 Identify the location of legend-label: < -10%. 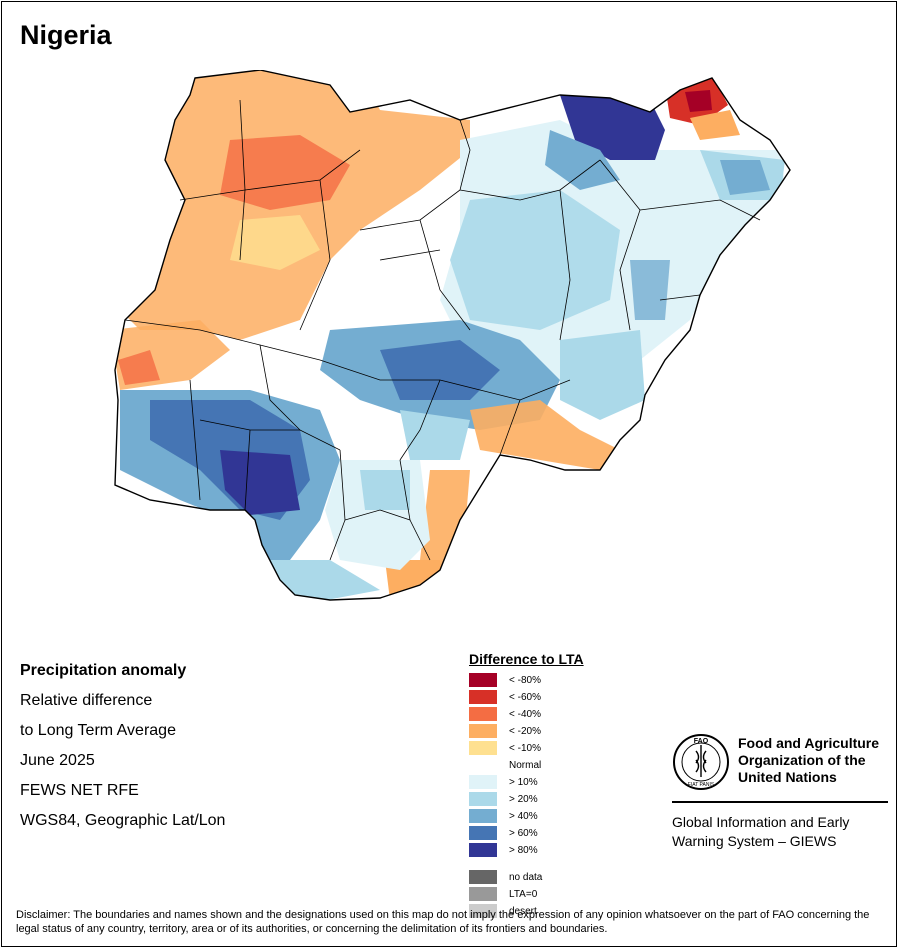
(525, 748).